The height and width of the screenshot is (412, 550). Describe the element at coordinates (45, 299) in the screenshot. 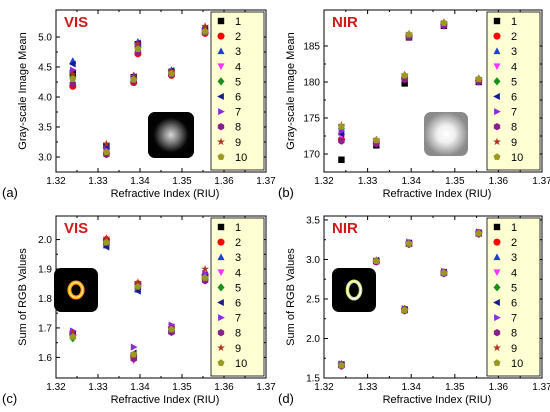

I see `y-tick-label: 1.8` at that location.